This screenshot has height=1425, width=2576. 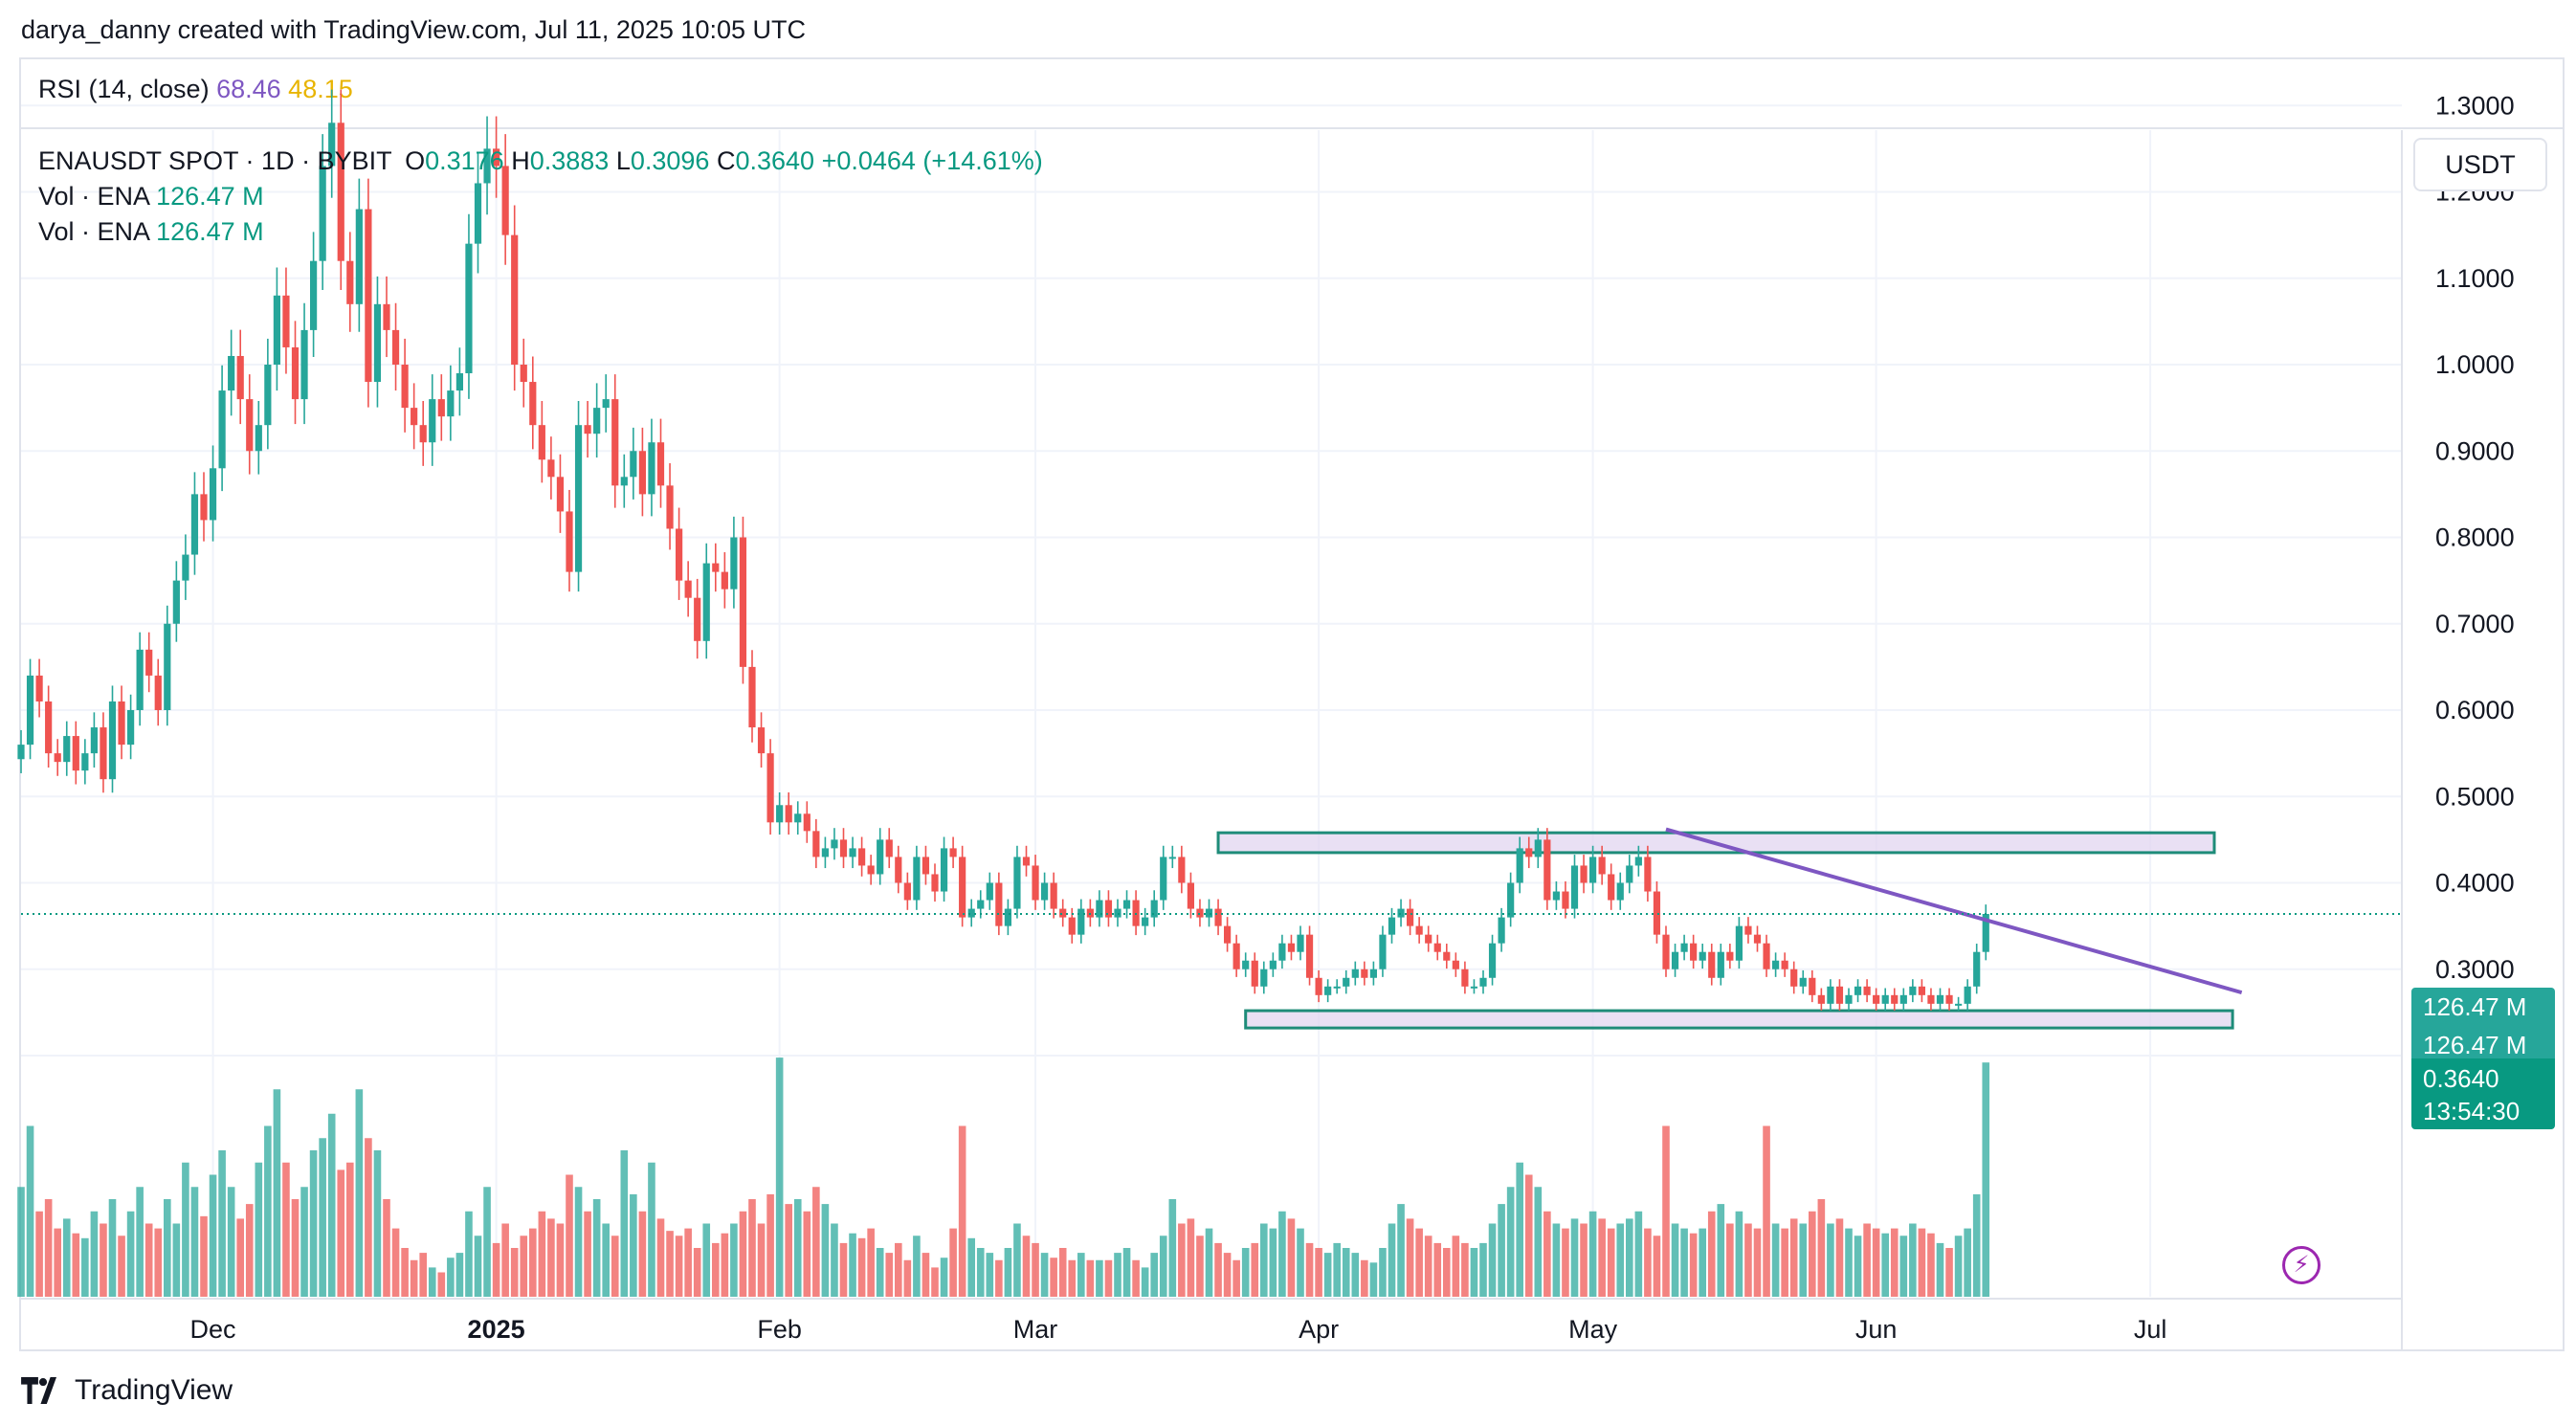 I want to click on lightning-icon: ⚡, so click(x=2301, y=1265).